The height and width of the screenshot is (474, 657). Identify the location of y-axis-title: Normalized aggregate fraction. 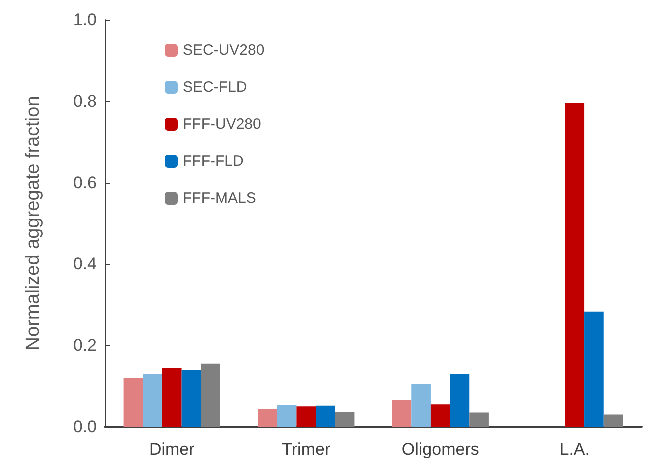
(33, 223).